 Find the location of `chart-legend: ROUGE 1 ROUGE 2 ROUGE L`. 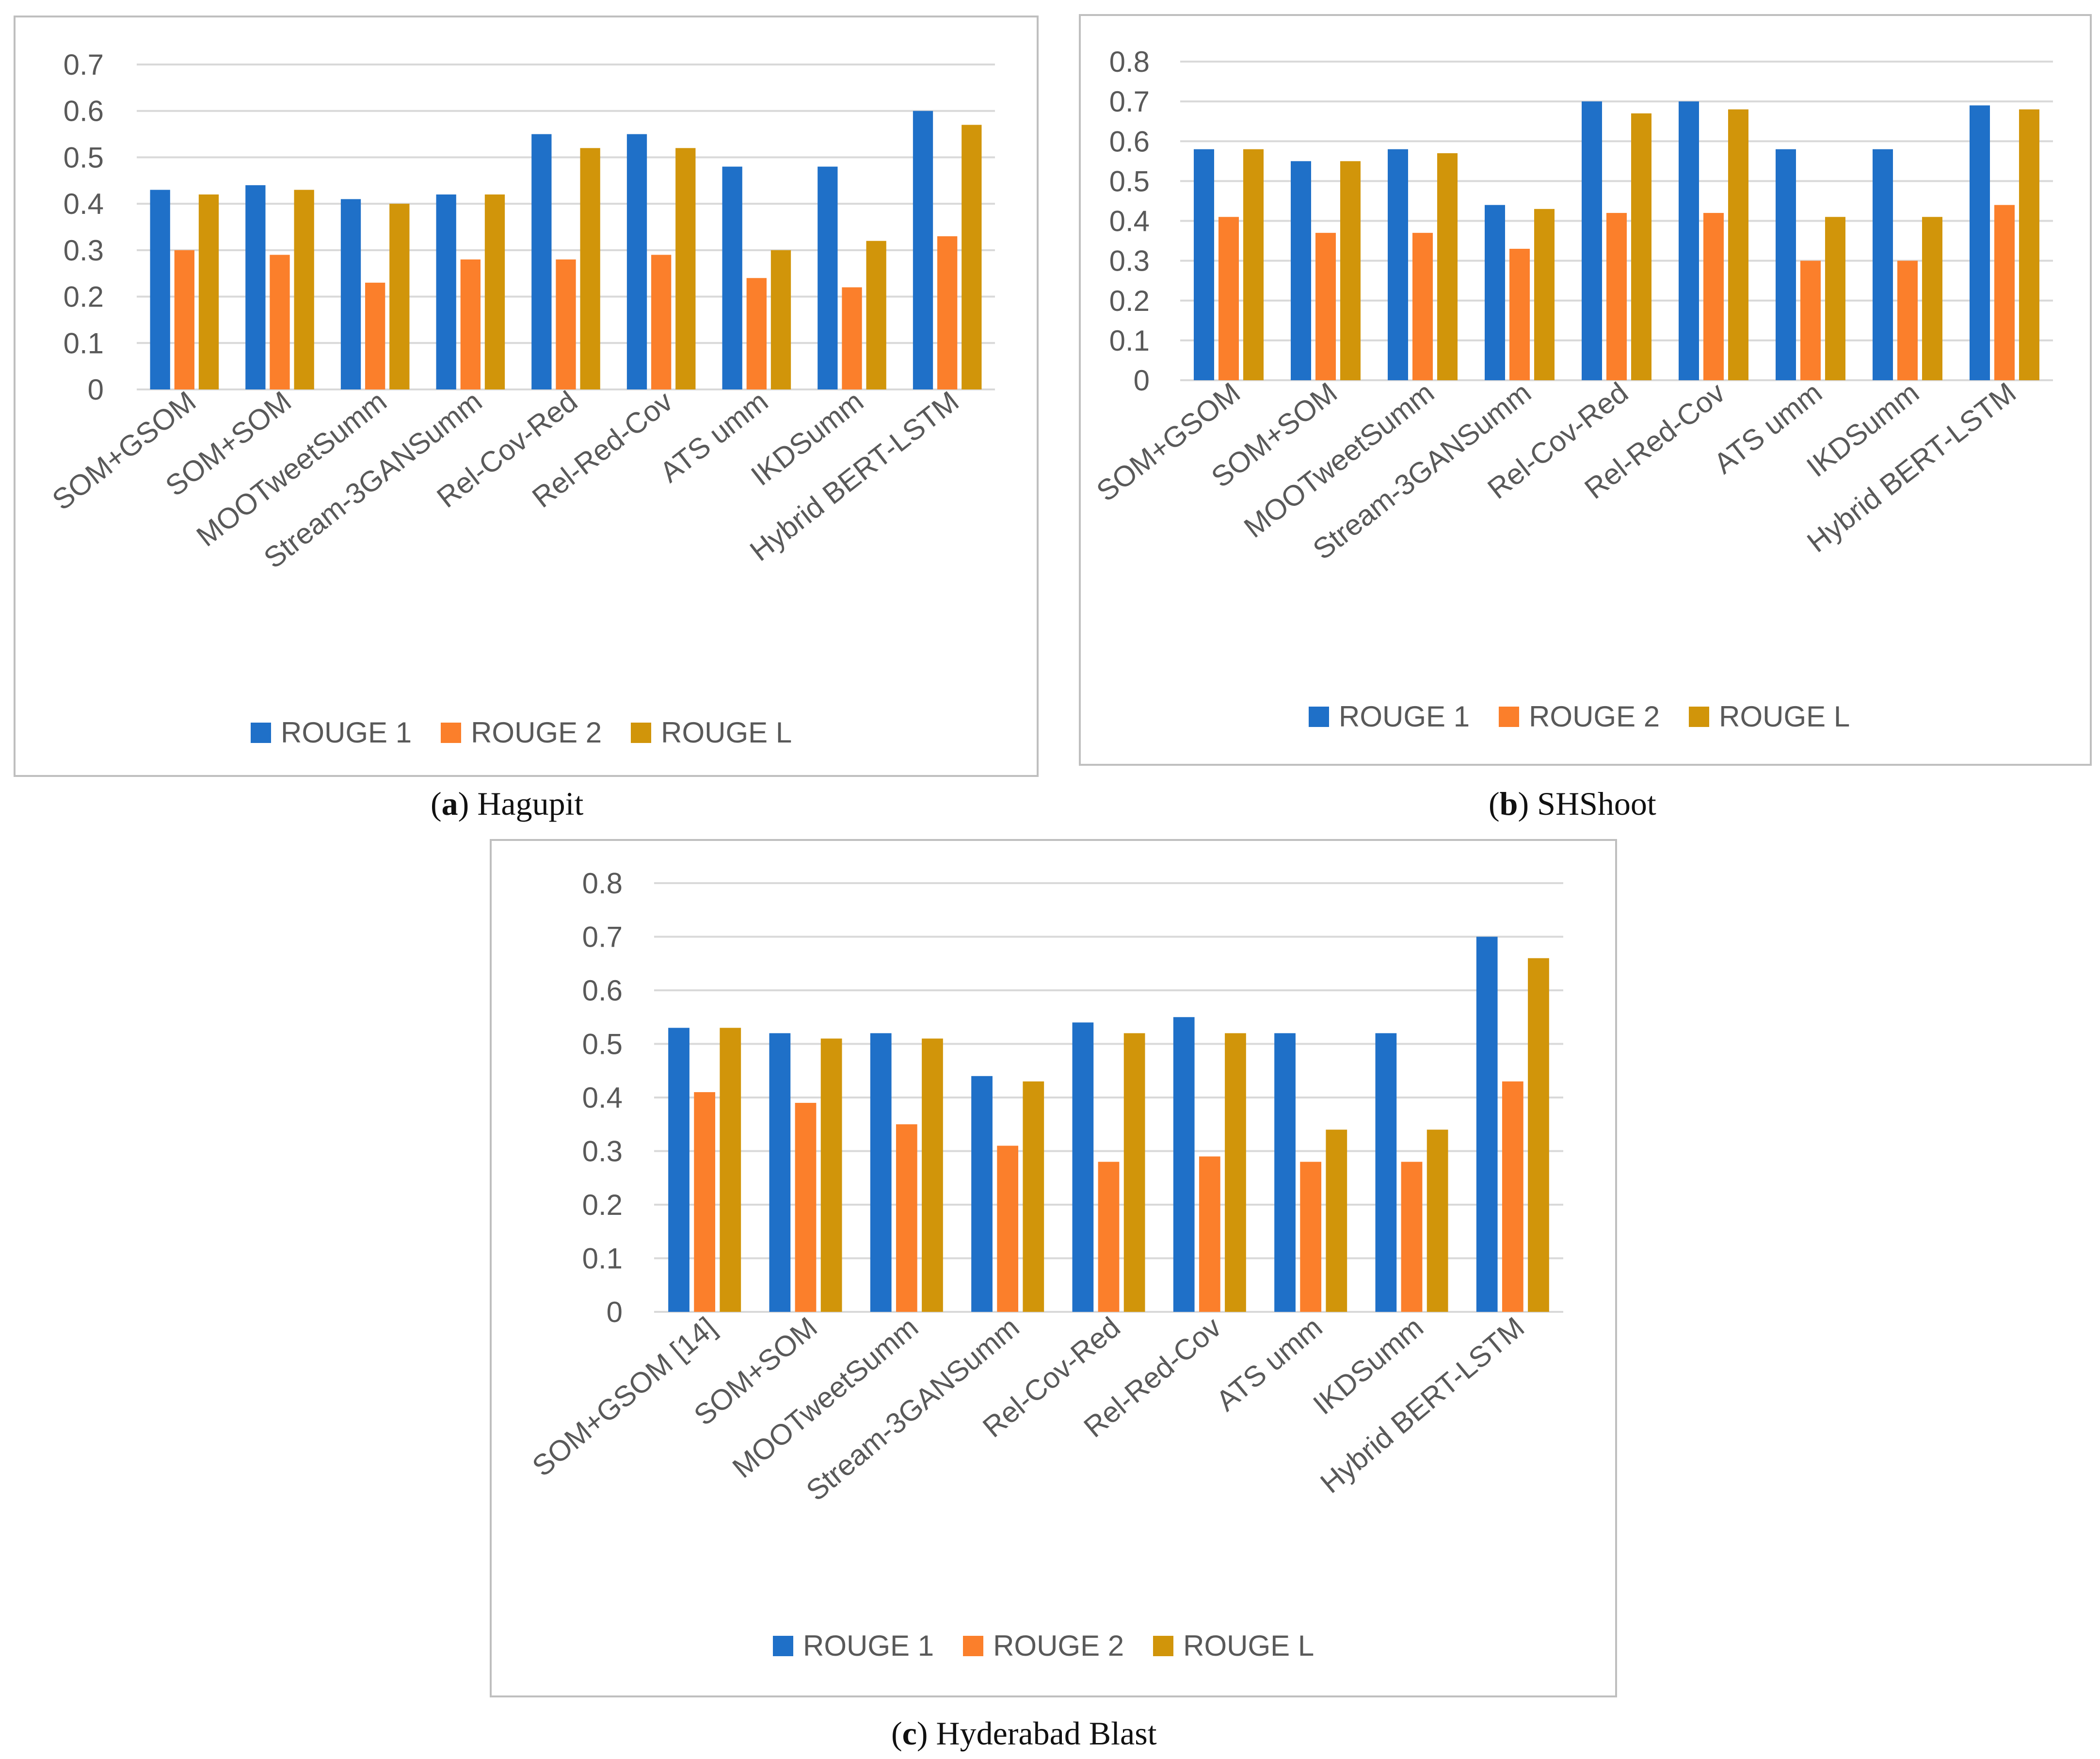

chart-legend: ROUGE 1 ROUGE 2 ROUGE L is located at coordinates (1579, 716).